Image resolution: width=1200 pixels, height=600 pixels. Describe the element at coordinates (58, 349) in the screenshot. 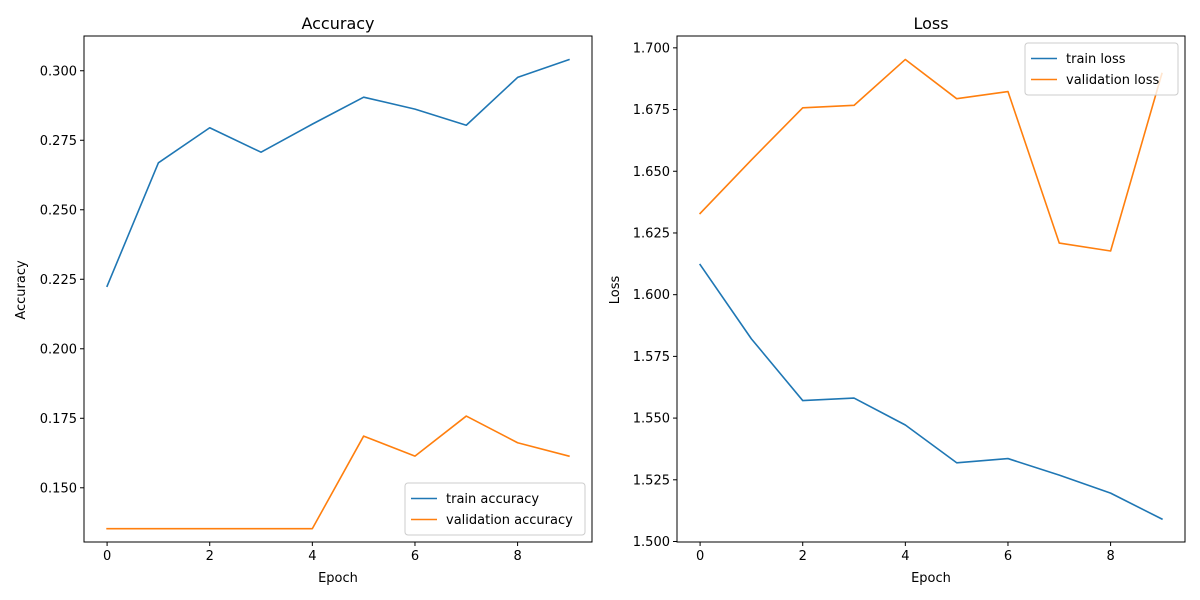

I see `y-tick-label: 0.200` at that location.